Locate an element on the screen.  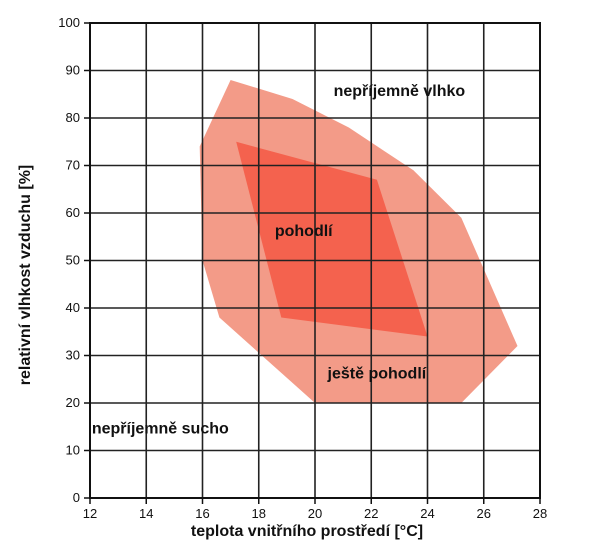
y-tick-label: 100 is located at coordinates (69, 22).